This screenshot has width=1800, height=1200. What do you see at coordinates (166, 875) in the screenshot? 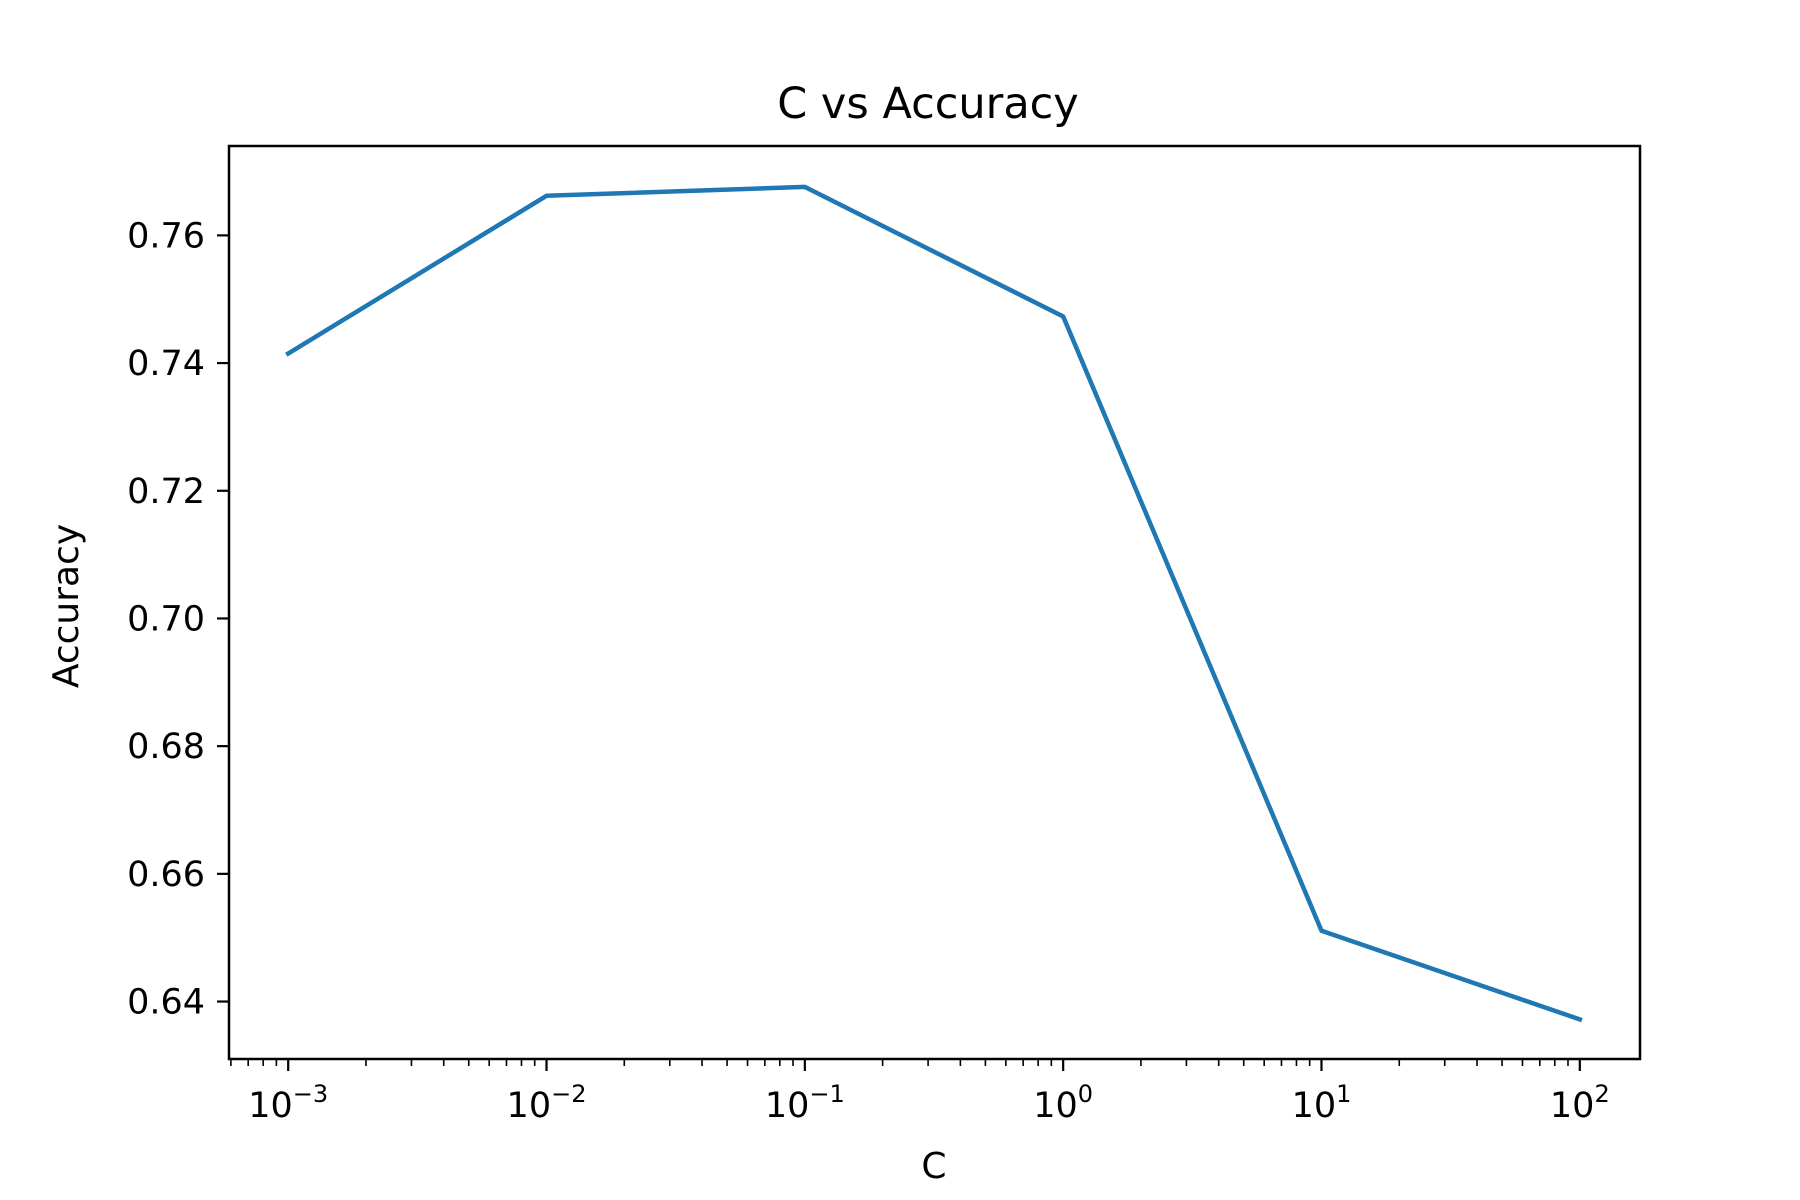
I see `y-tick-label: 0.66` at bounding box center [166, 875].